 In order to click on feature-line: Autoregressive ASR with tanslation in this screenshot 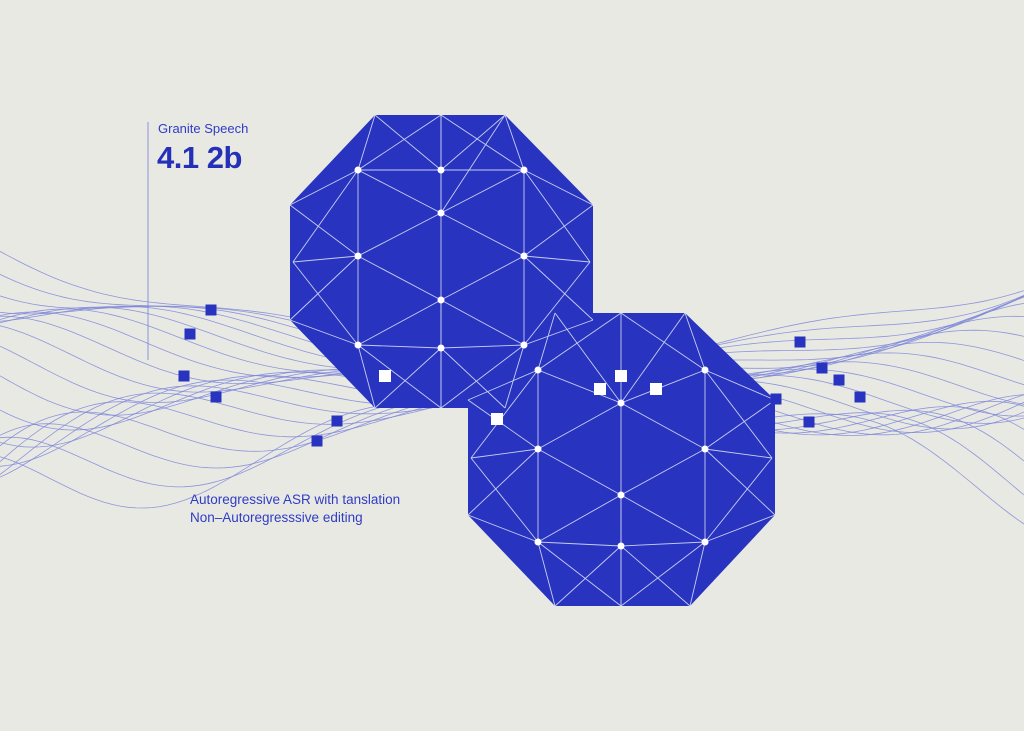, I will do `click(295, 499)`.